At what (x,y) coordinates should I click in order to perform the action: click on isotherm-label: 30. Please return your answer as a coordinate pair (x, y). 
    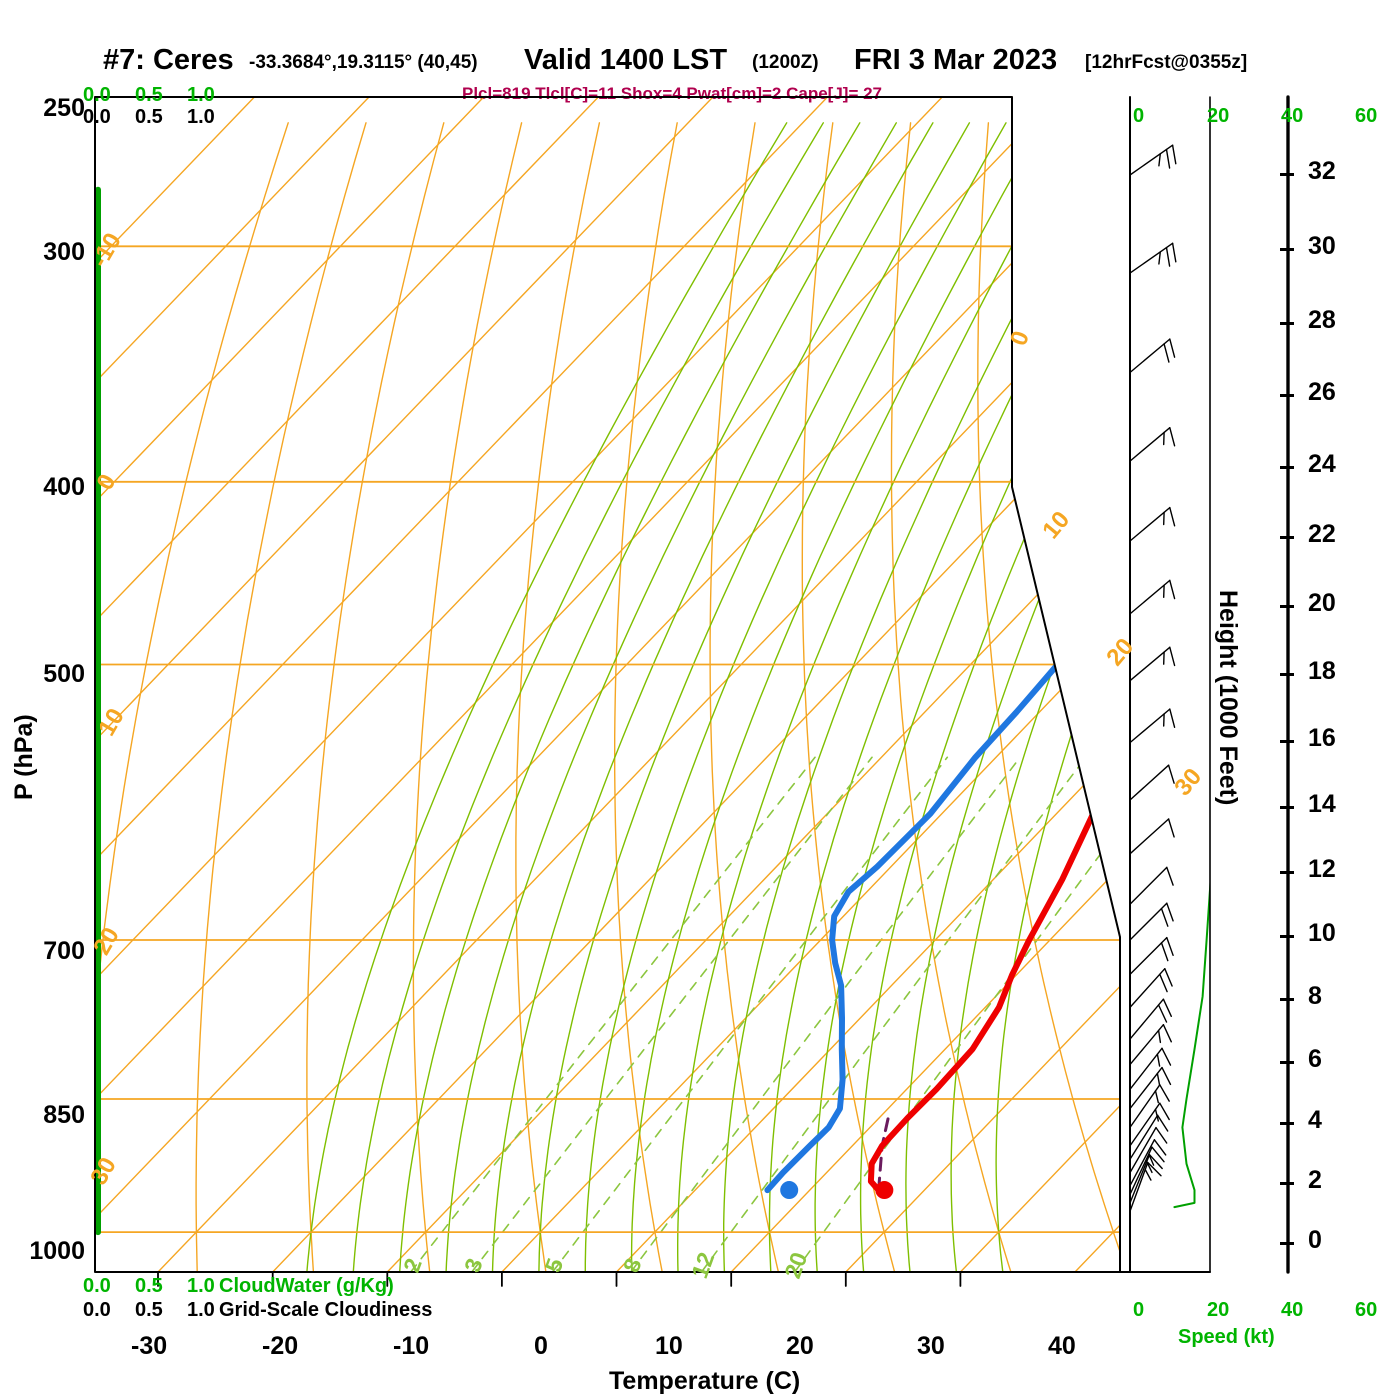
    Looking at the image, I should click on (1188, 782).